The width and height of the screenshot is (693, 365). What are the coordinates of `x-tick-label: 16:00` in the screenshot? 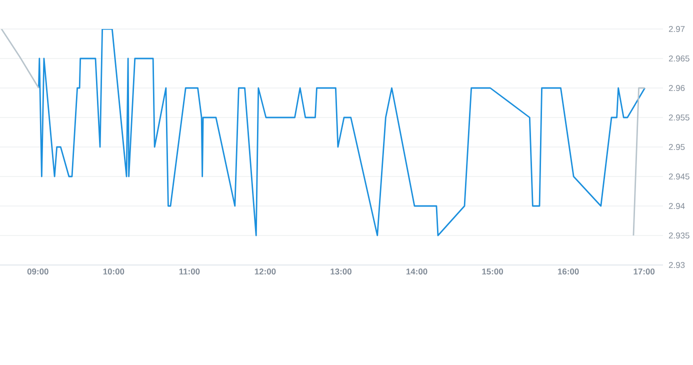 It's located at (568, 271).